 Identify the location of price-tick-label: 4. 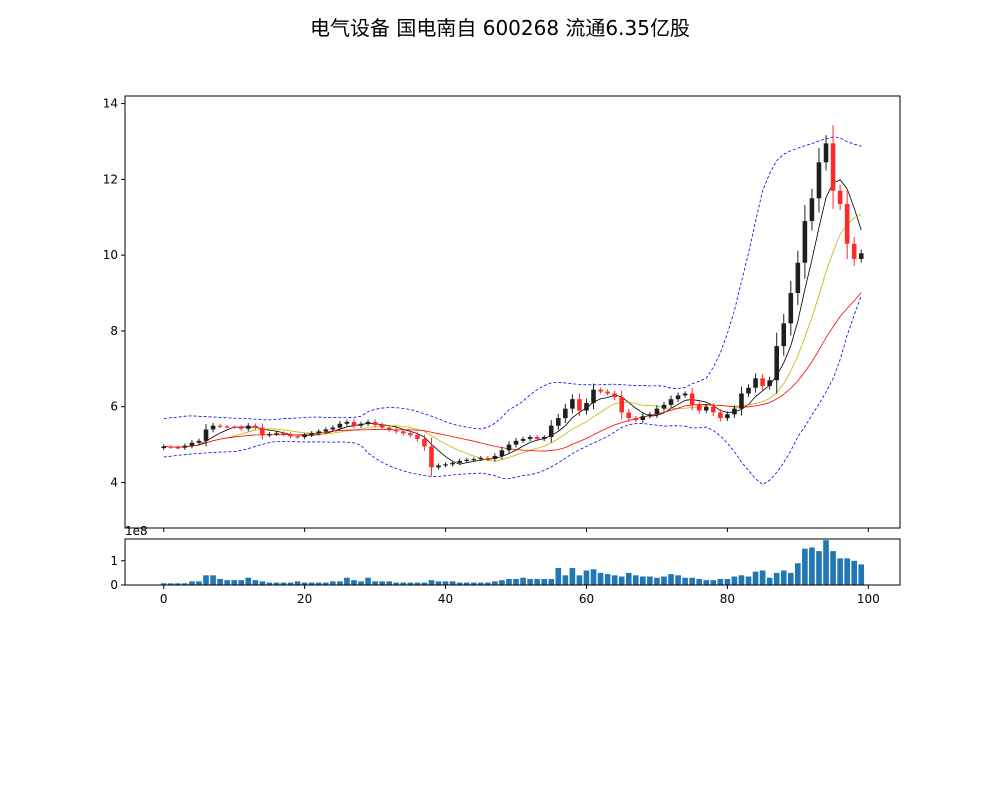
(114, 483).